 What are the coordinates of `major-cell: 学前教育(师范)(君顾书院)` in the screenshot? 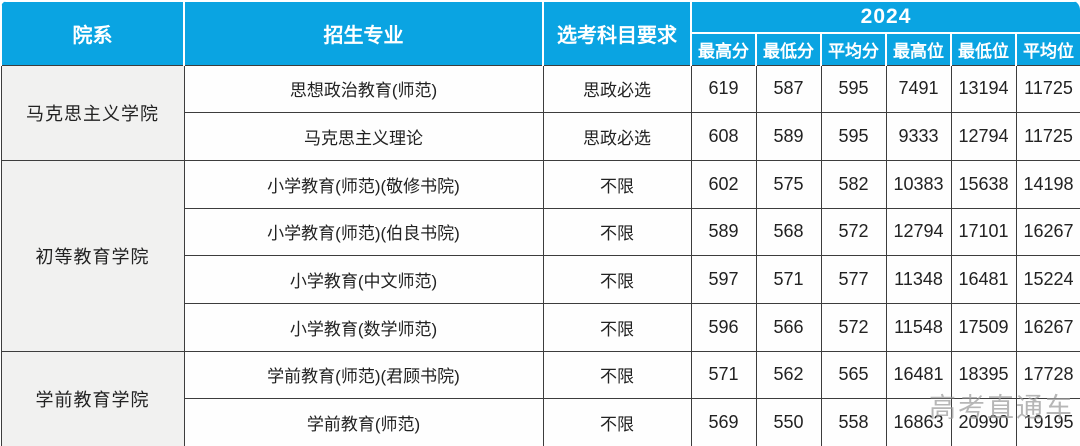 It's located at (363, 375).